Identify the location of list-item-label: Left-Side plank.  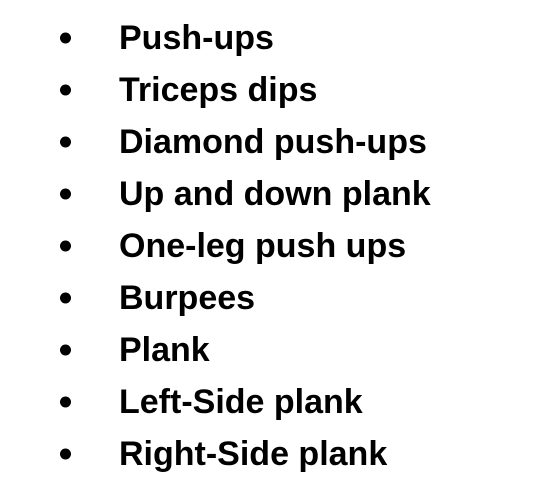
(241, 402).